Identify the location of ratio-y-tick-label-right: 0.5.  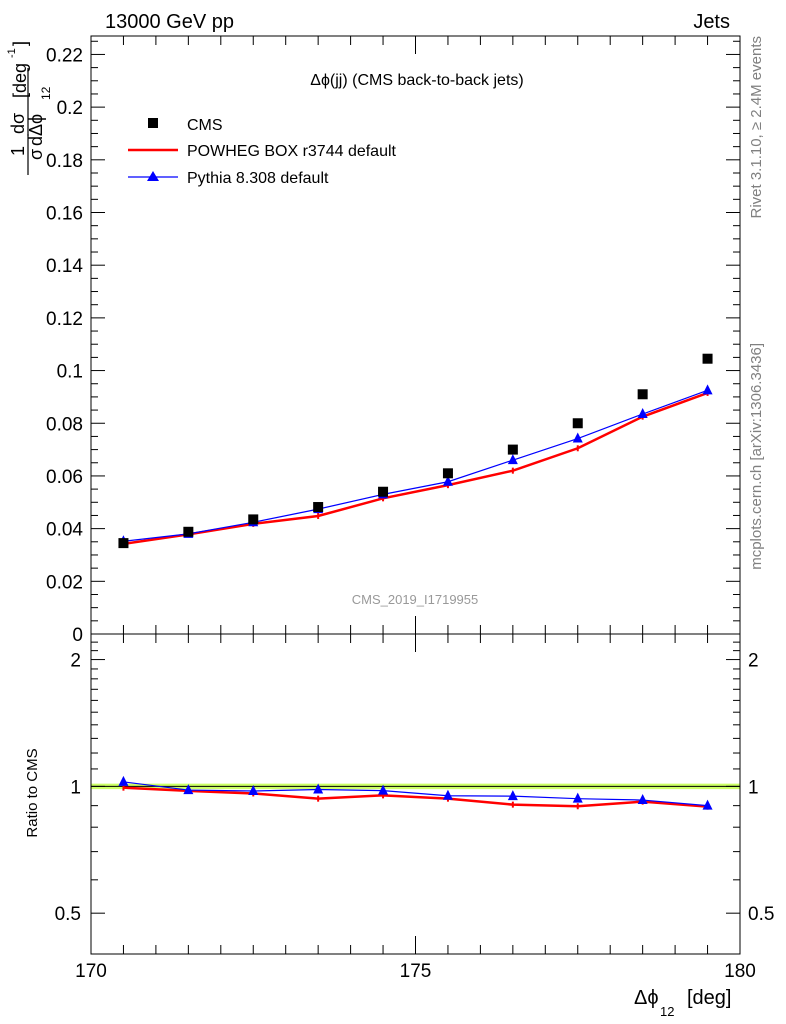
(761, 914).